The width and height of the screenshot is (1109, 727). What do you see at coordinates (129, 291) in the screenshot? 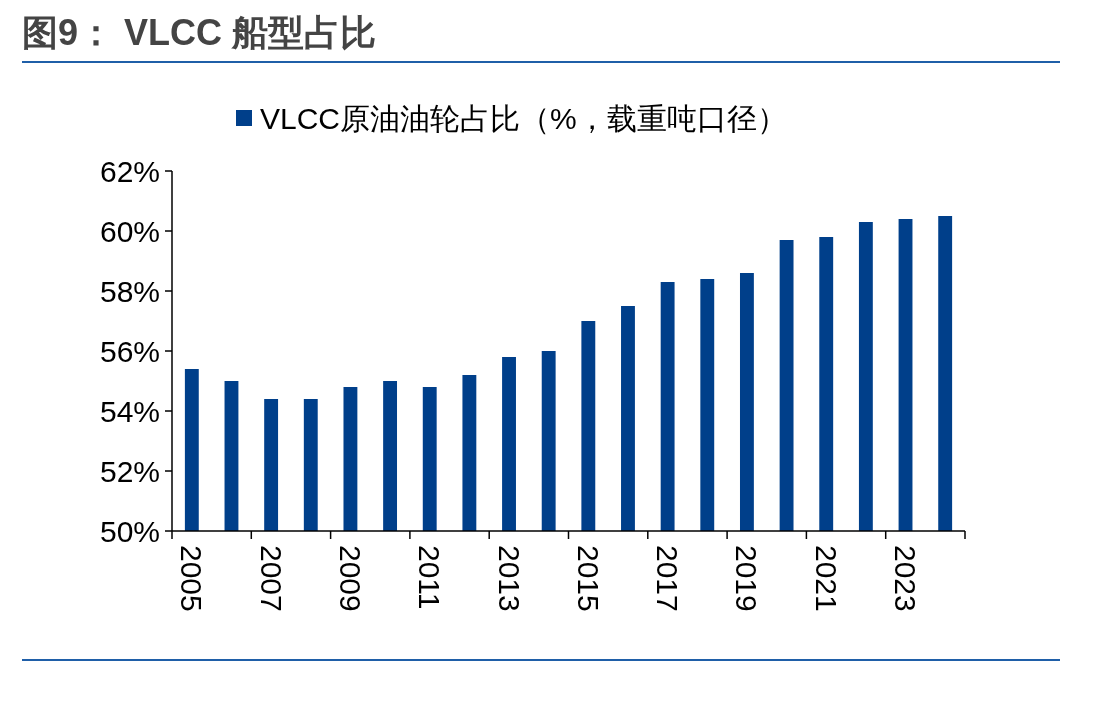
I see `y-tick-label: 58%` at bounding box center [129, 291].